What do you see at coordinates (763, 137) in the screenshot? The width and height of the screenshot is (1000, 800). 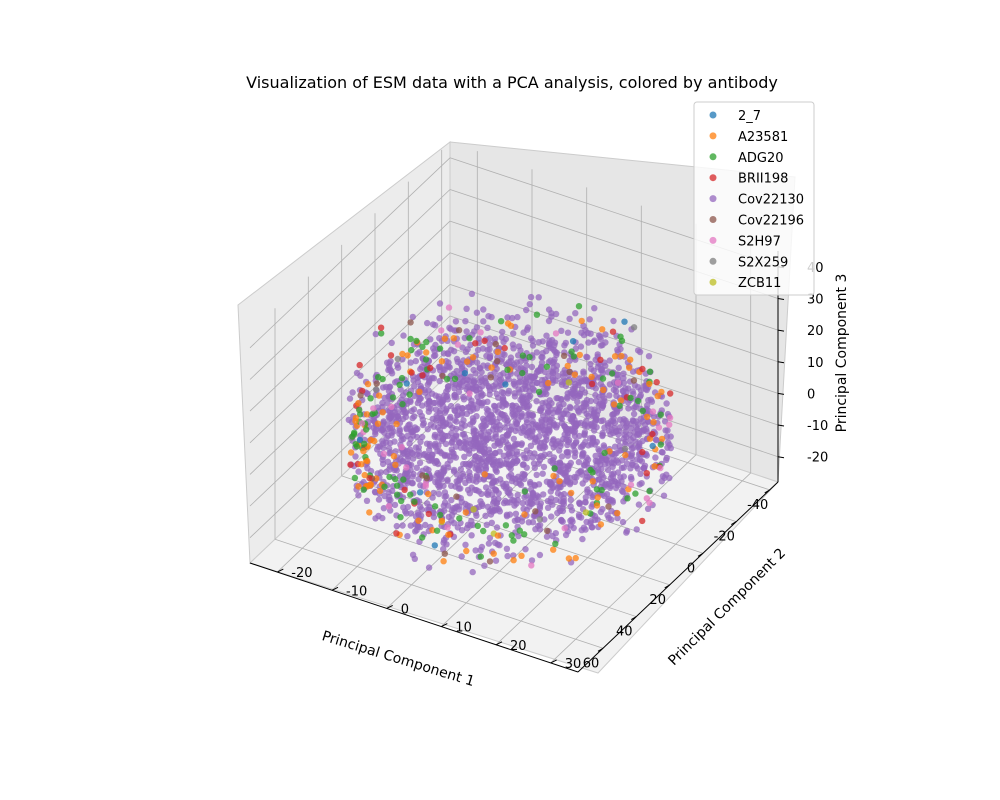 I see `legend-label: A23581` at bounding box center [763, 137].